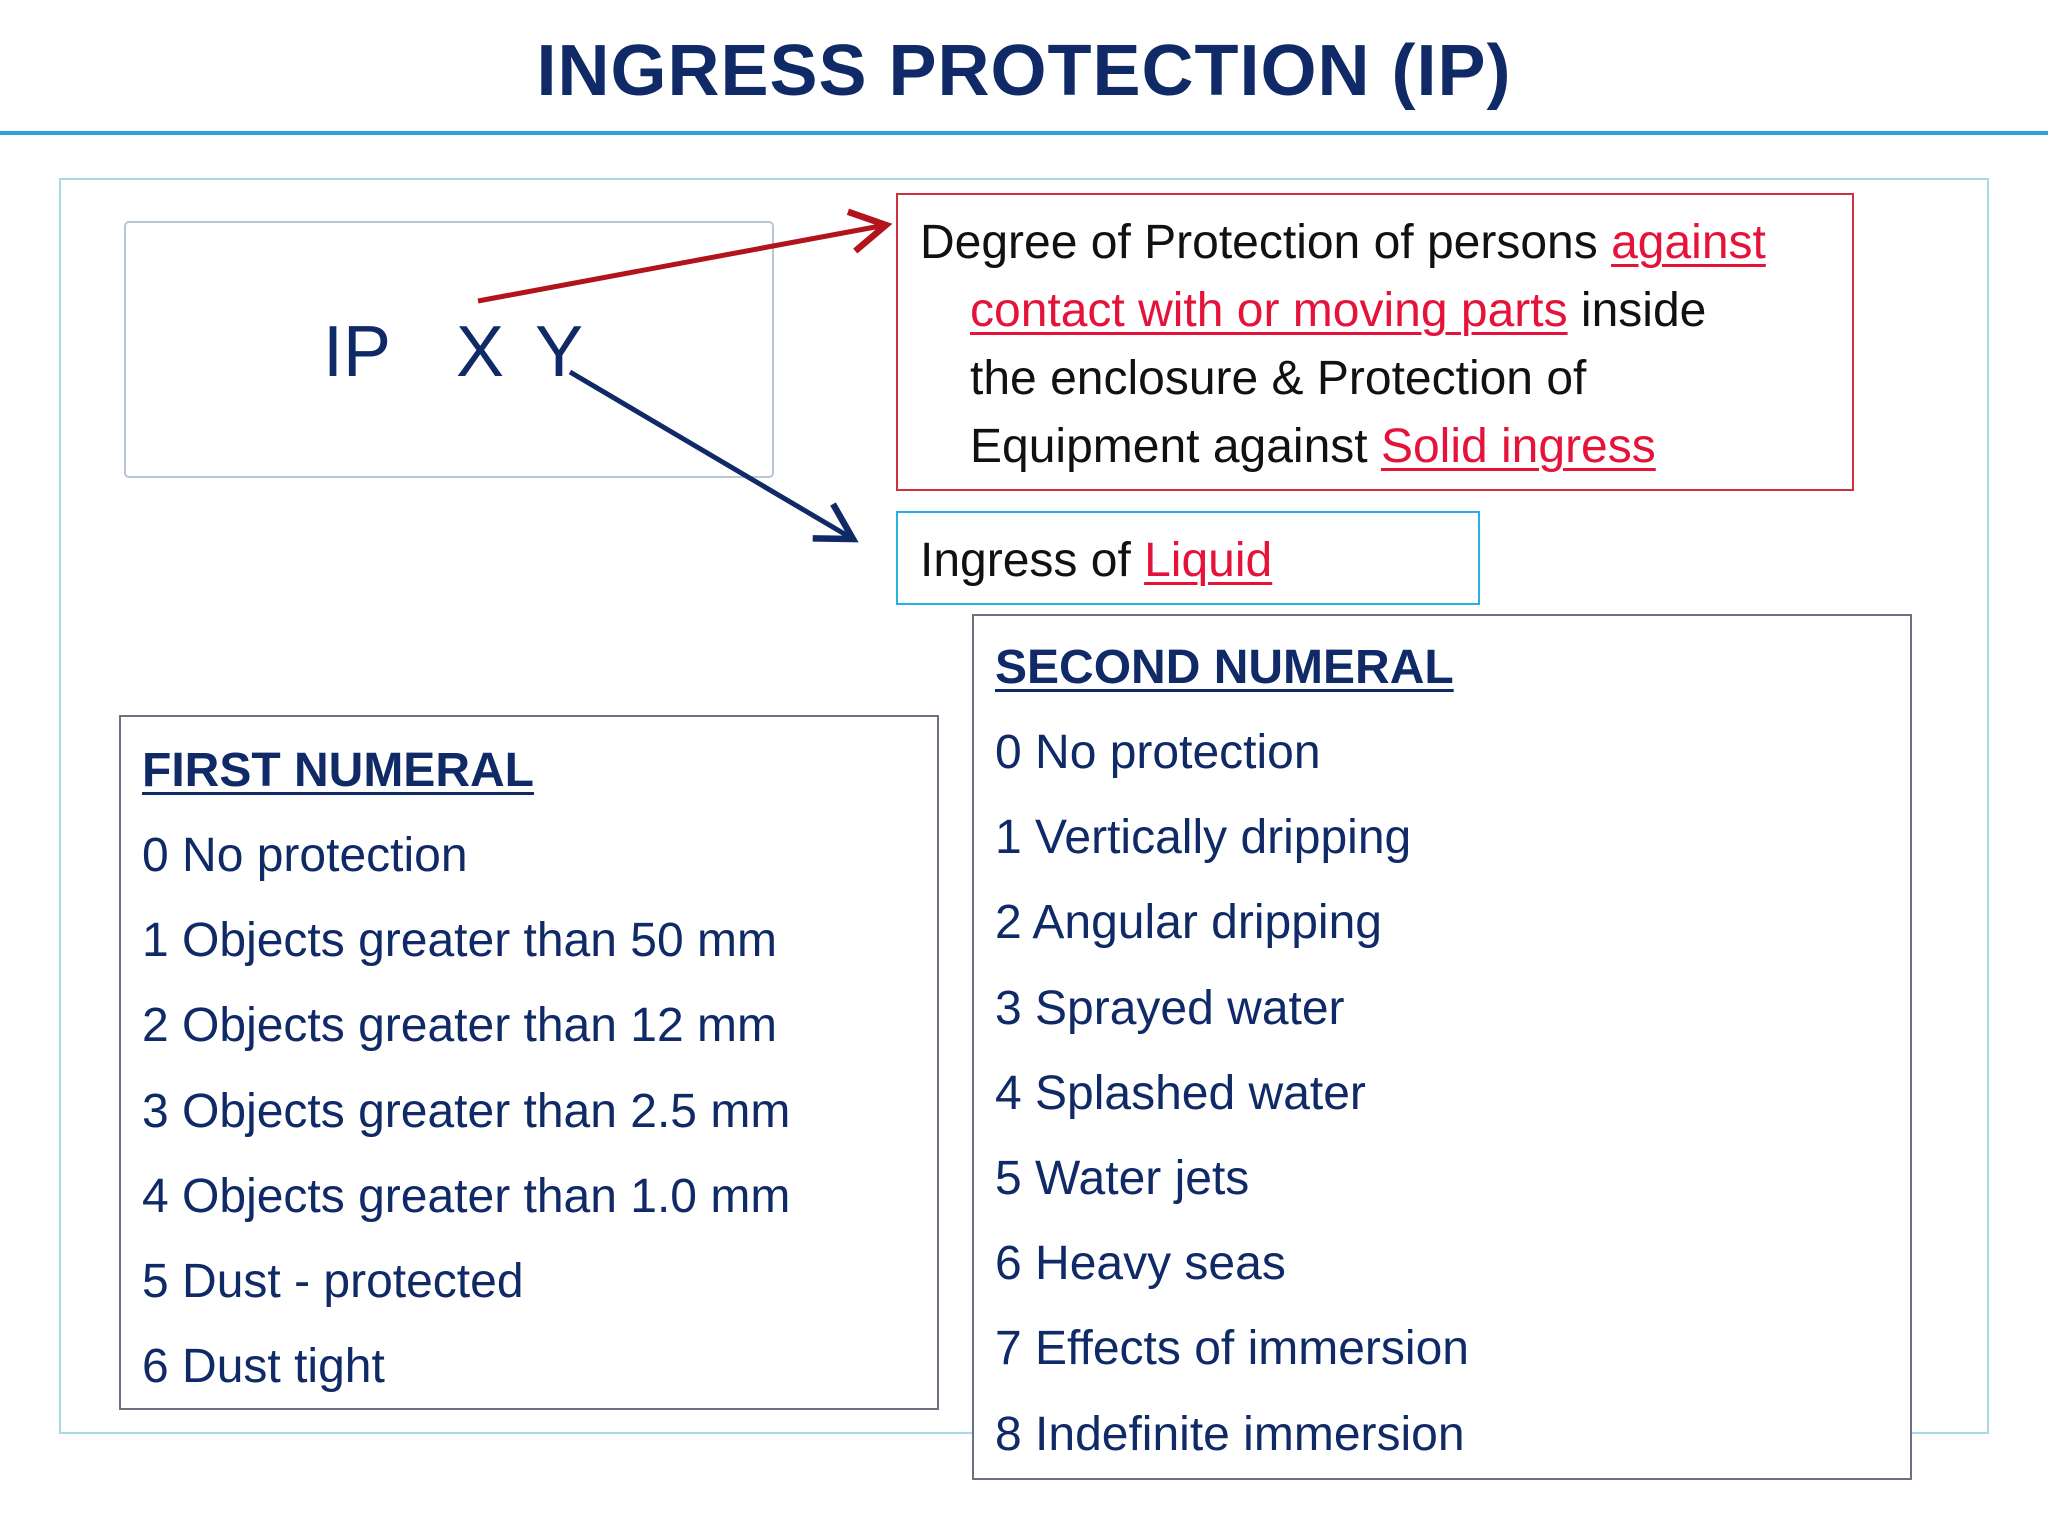 This screenshot has height=1536, width=2048. Describe the element at coordinates (1688, 242) in the screenshot. I see `highlight-against: against` at that location.